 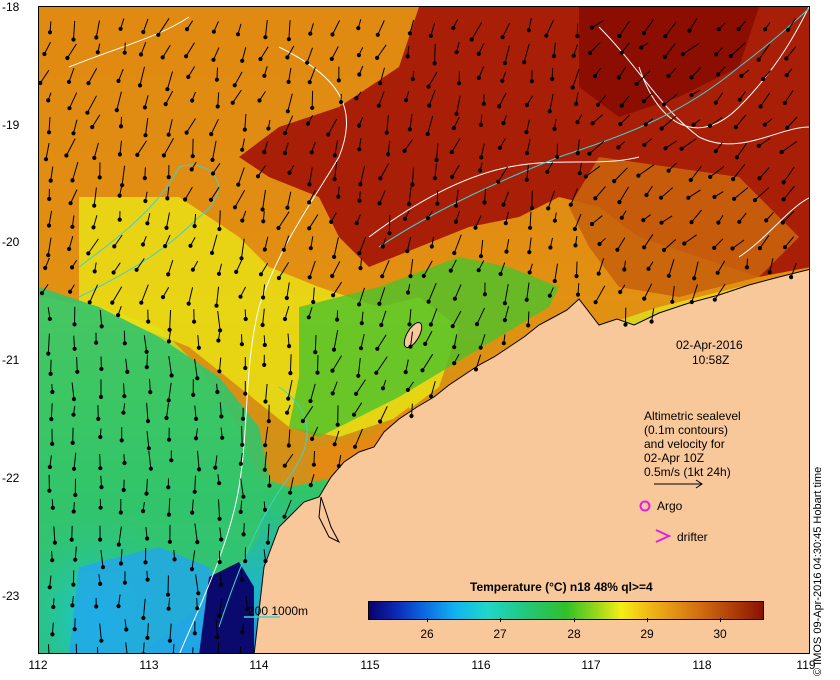 What do you see at coordinates (364, 442) in the screenshot?
I see `orange-coastal-patch` at bounding box center [364, 442].